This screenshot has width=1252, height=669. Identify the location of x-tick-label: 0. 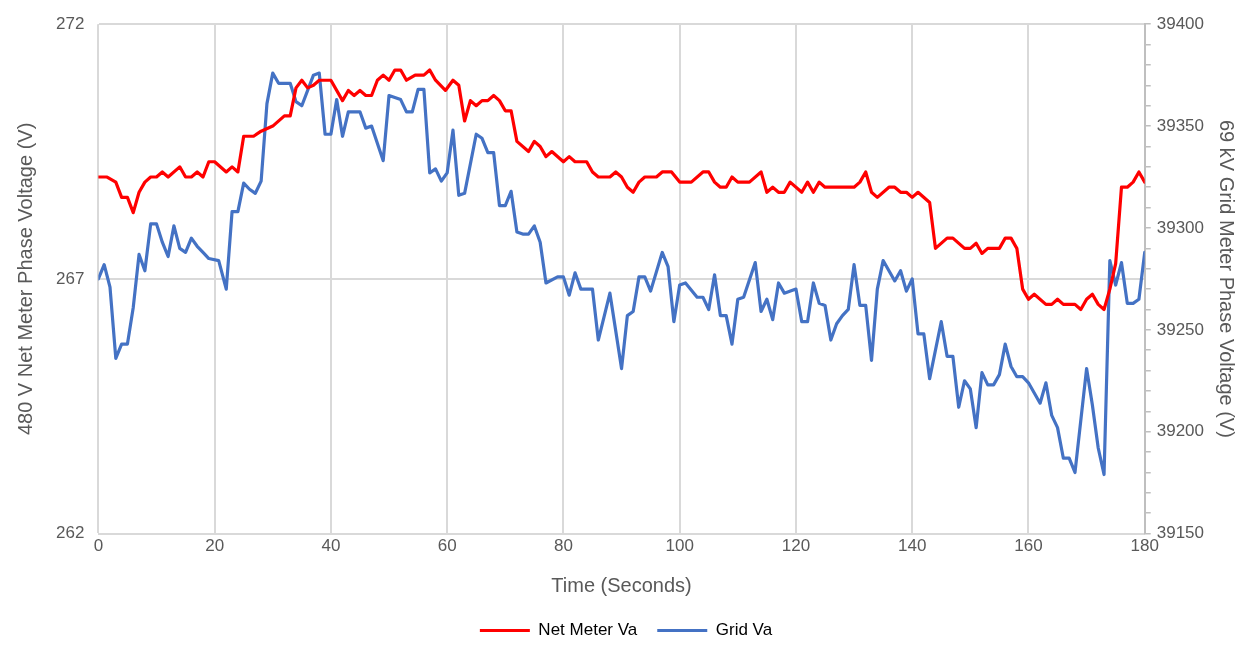
(98, 546).